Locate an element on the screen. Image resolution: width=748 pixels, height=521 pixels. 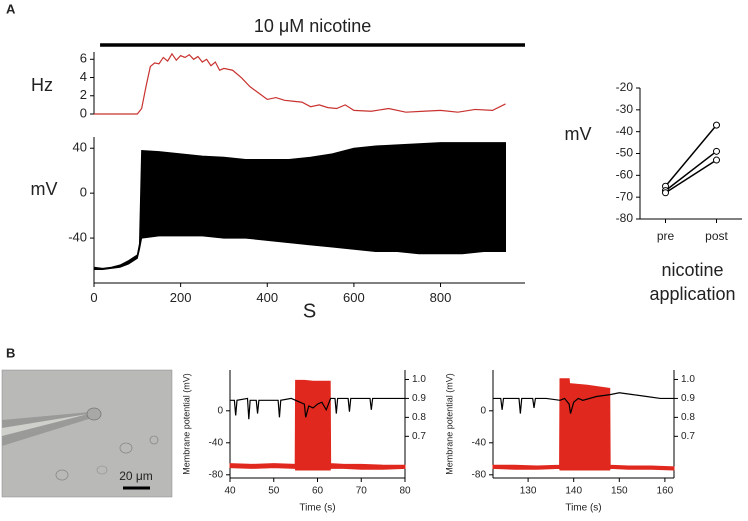
y-tick-label: -30 is located at coordinates (625, 109).